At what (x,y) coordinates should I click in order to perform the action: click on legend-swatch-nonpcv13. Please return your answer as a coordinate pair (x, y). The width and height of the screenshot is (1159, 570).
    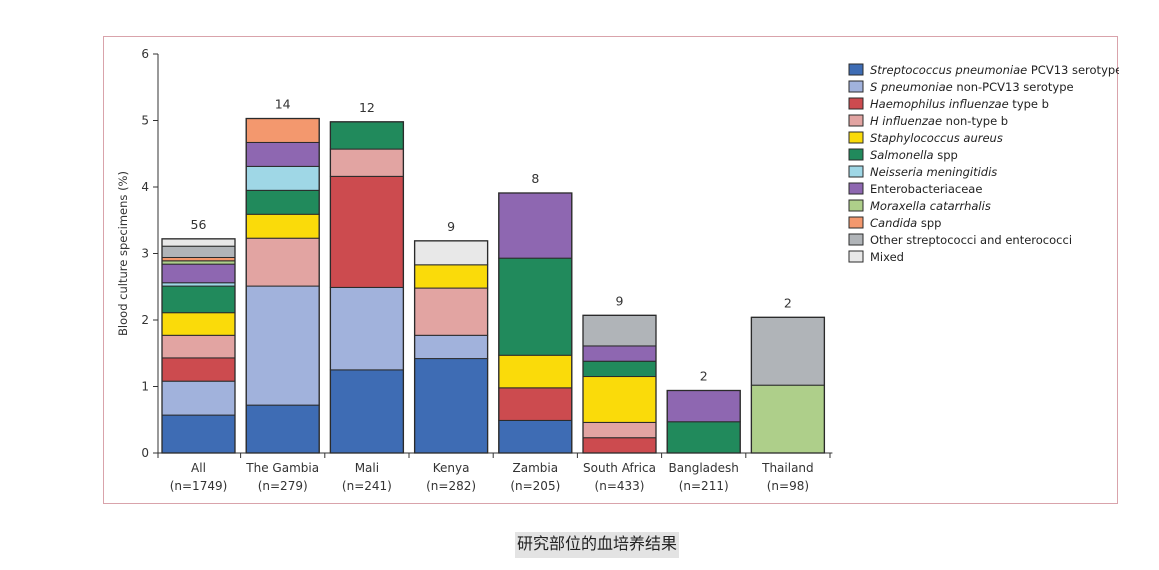
    Looking at the image, I should click on (856, 86).